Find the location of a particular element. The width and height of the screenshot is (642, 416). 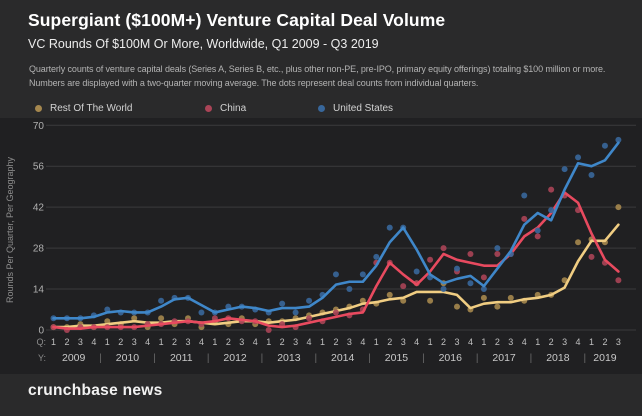

year-tick-label-2018: 2018 is located at coordinates (558, 358).